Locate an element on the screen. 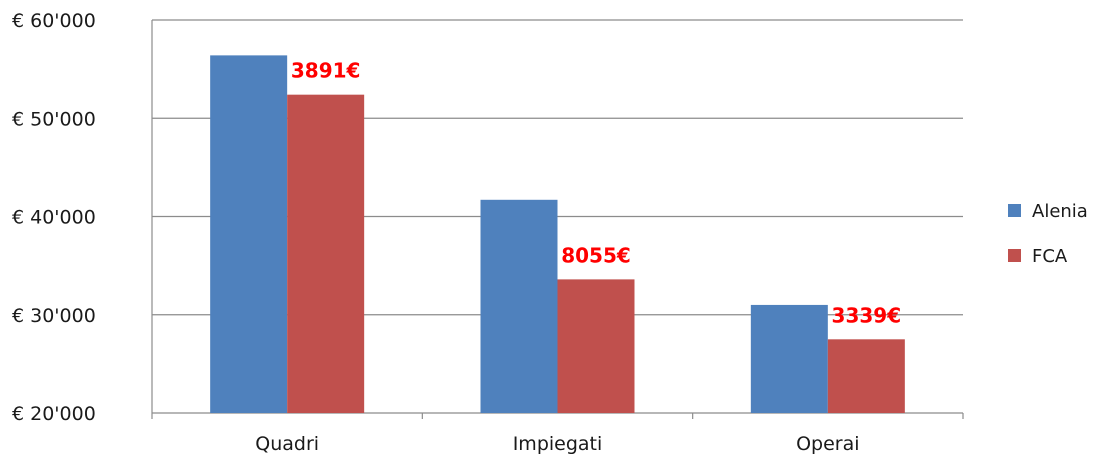 This screenshot has width=1113, height=463. y-tick-label: € 50'000 is located at coordinates (54, 119).